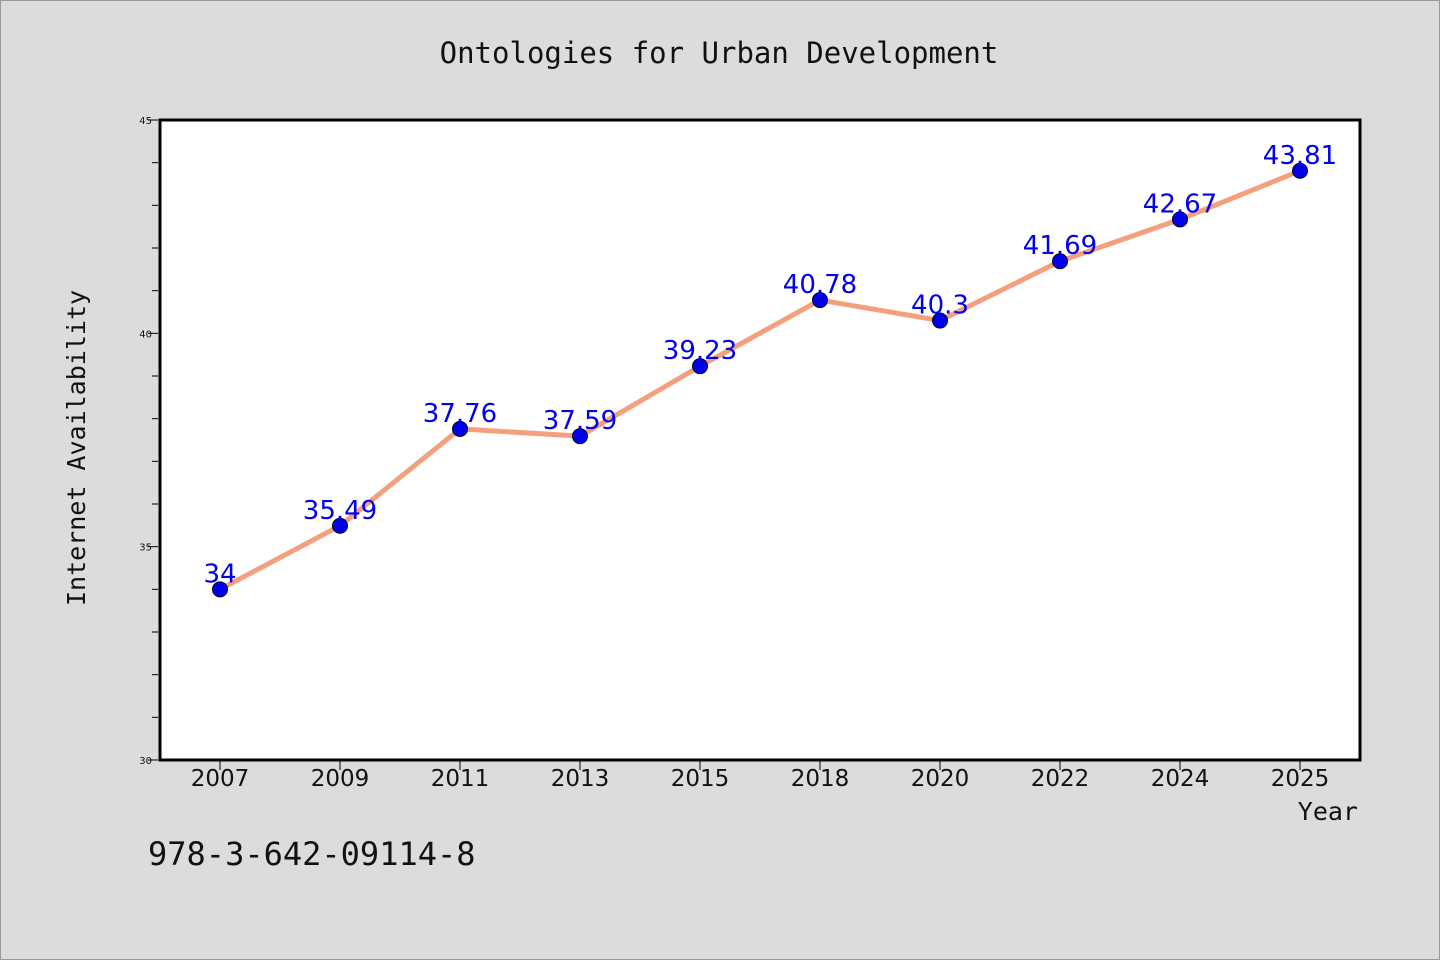 This screenshot has width=1440, height=960. What do you see at coordinates (76, 448) in the screenshot?
I see `y-axis-label: Internet Availability` at bounding box center [76, 448].